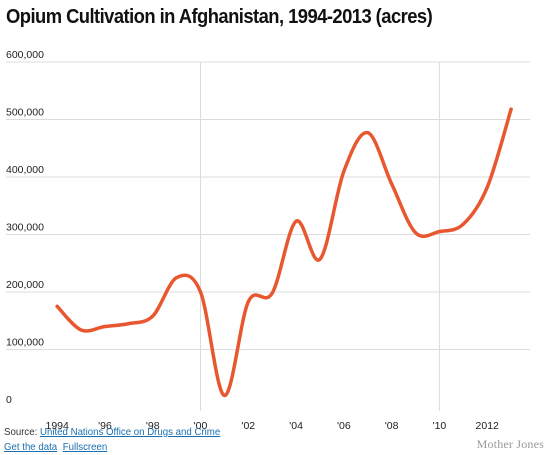  I want to click on x-tick-label: '96, so click(105, 426).